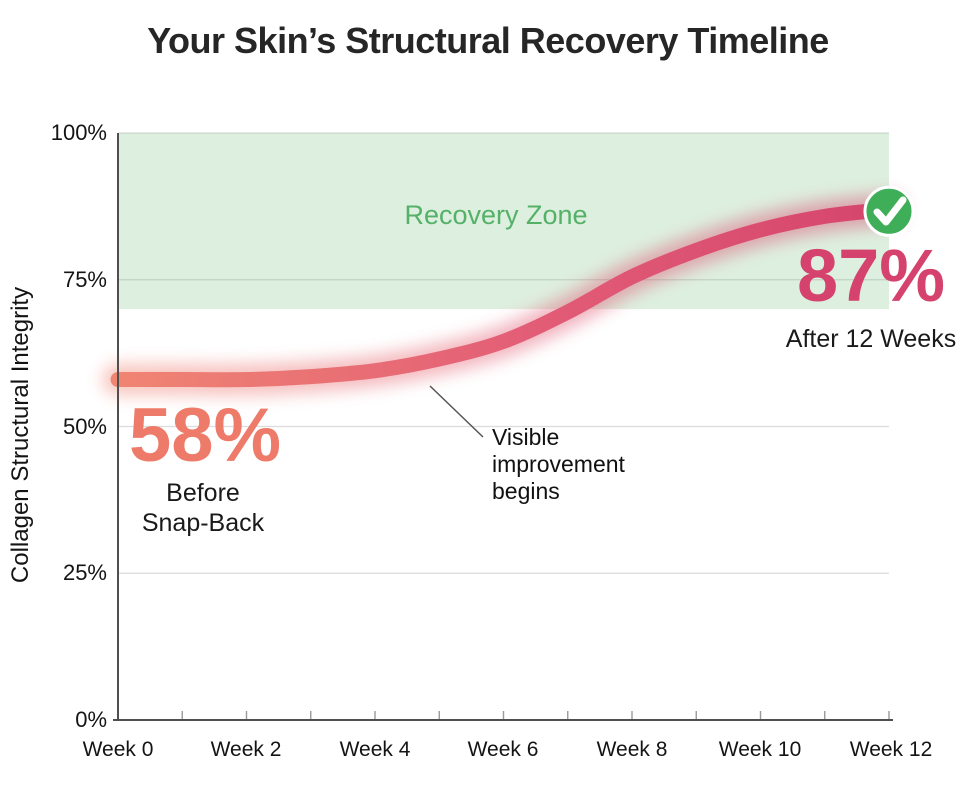 The height and width of the screenshot is (793, 976). What do you see at coordinates (496, 215) in the screenshot?
I see `recovery-zone-label: Recovery Zone` at bounding box center [496, 215].